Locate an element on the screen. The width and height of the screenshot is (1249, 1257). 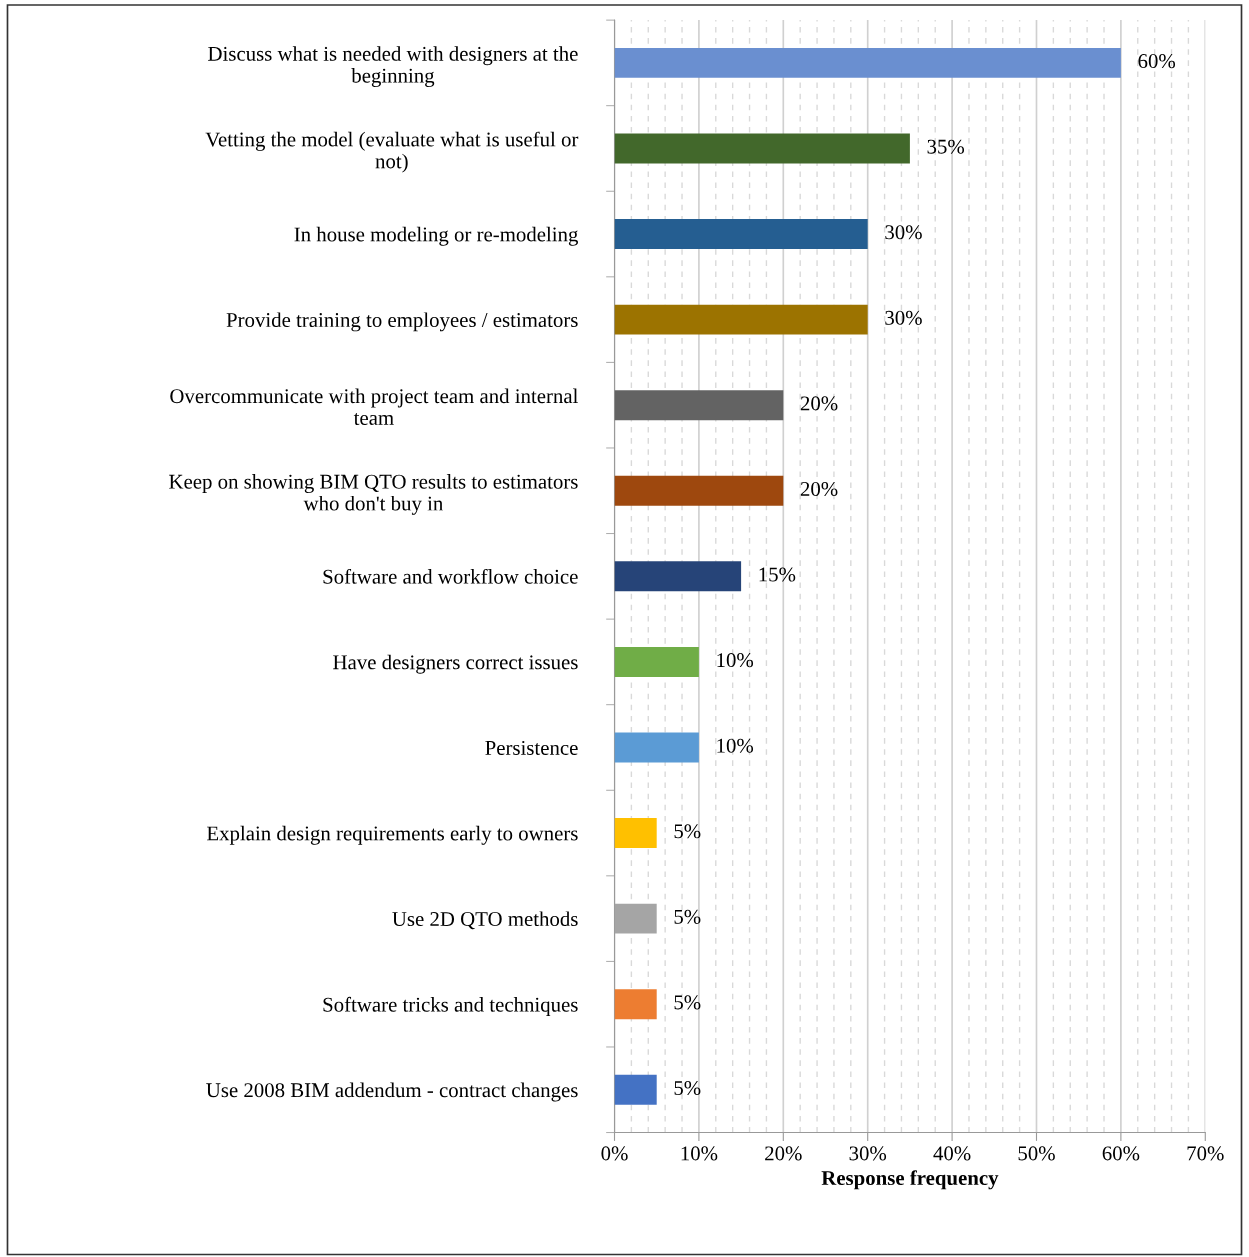
y-tick-label: Software and workflow choice is located at coordinates (450, 576).